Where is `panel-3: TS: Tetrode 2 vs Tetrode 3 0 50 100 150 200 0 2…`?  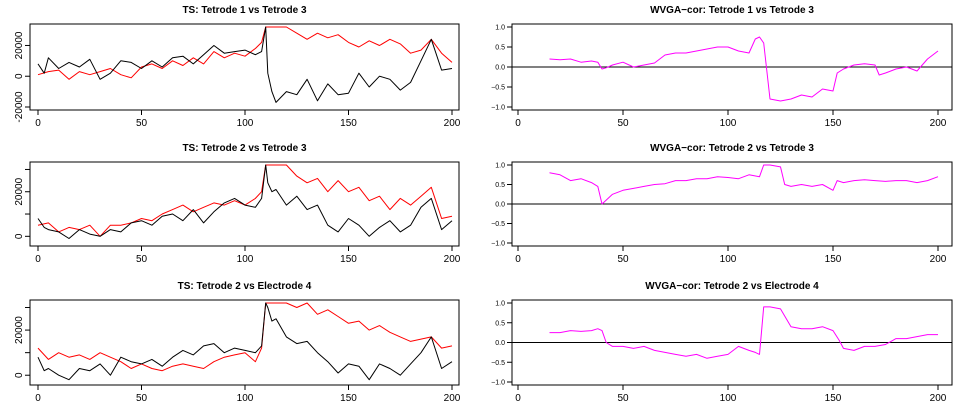 panel-3: TS: Tetrode 2 vs Tetrode 3 0 50 100 150 200 0 2… is located at coordinates (237, 204).